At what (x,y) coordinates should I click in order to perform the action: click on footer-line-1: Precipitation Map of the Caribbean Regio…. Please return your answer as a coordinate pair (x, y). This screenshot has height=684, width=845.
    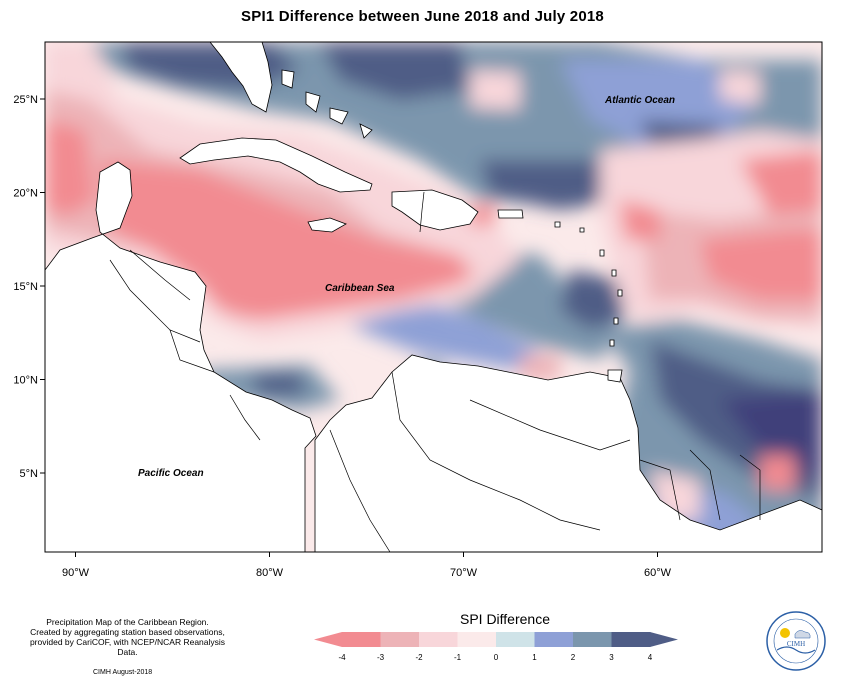
    Looking at the image, I should click on (127, 622).